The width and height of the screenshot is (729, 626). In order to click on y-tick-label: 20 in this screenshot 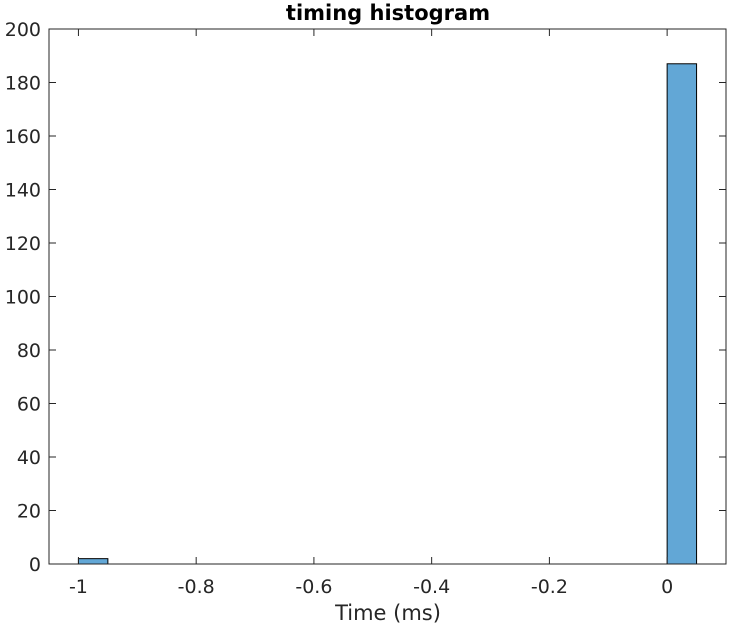, I will do `click(29, 512)`.